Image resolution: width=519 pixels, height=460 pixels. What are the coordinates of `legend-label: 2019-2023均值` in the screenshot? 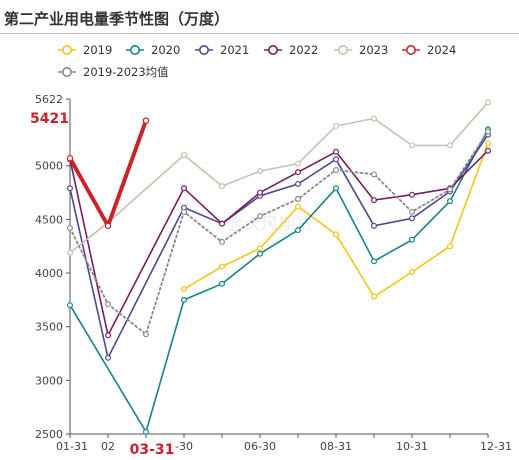 It's located at (126, 72).